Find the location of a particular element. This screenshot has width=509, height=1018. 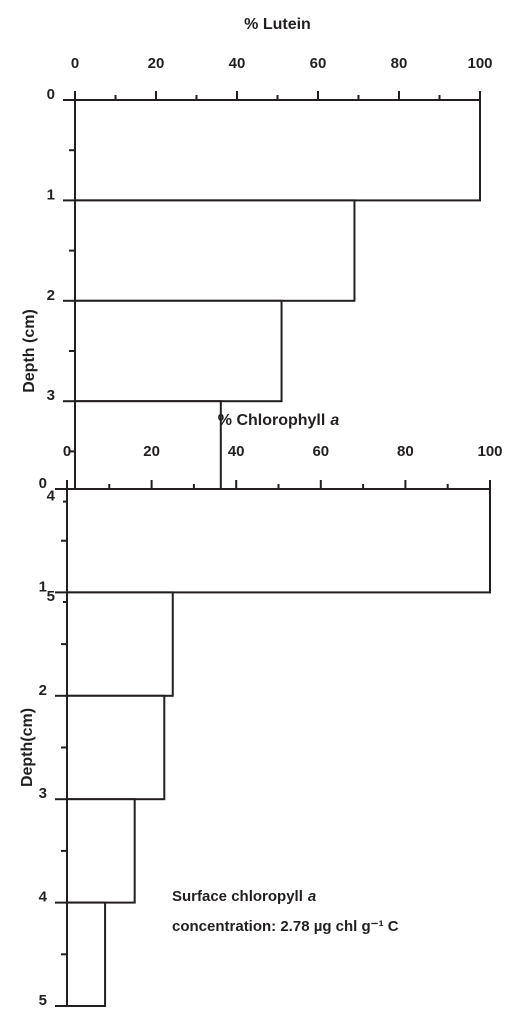

annotation-part: concentration: 2.78 µg chl g⁻¹ C is located at coordinates (285, 926).